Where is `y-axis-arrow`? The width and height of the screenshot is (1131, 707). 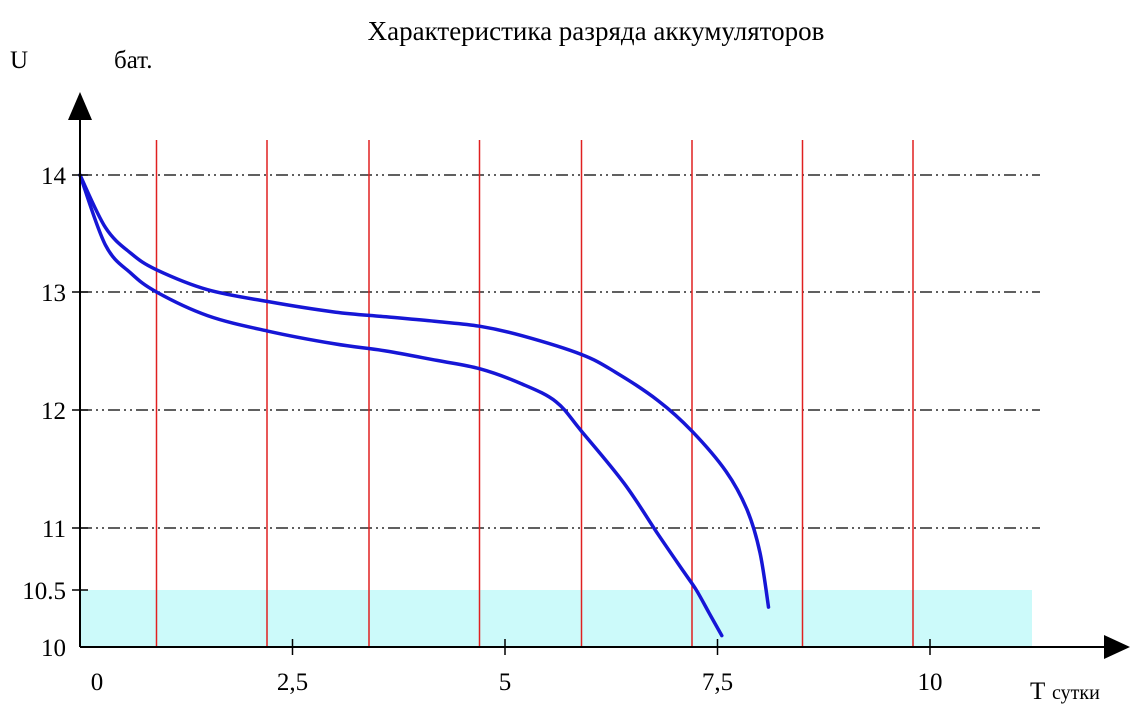 y-axis-arrow is located at coordinates (80, 106).